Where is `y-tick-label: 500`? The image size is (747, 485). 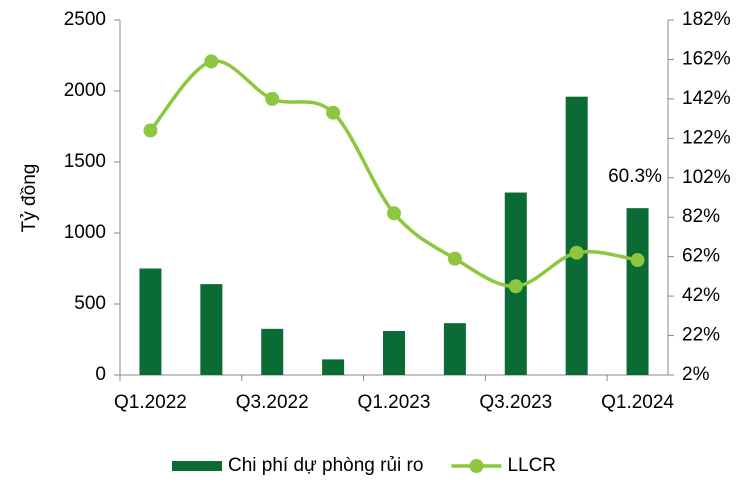
y-tick-label: 500 is located at coordinates (90, 303).